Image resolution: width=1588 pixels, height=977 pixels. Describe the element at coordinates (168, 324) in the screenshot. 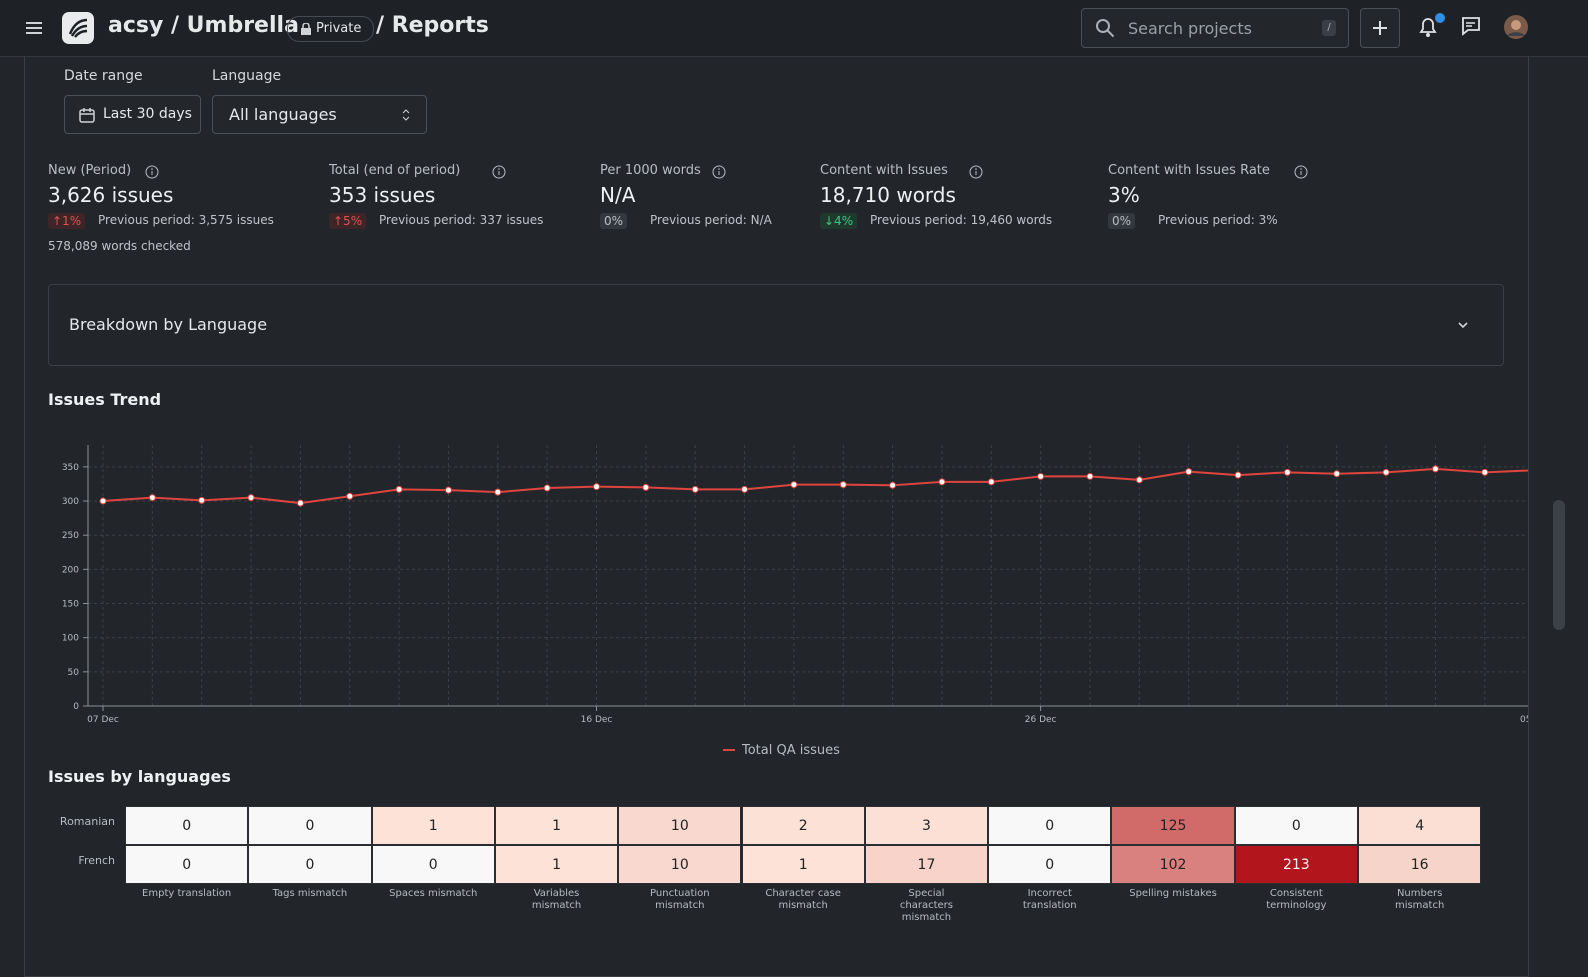

I see `breakdown-title: Breakdown by Language` at that location.